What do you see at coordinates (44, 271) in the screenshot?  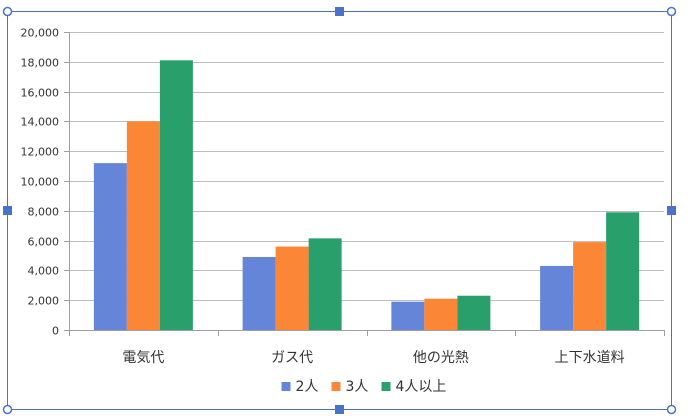 I see `y-tick-label: 4,000` at bounding box center [44, 271].